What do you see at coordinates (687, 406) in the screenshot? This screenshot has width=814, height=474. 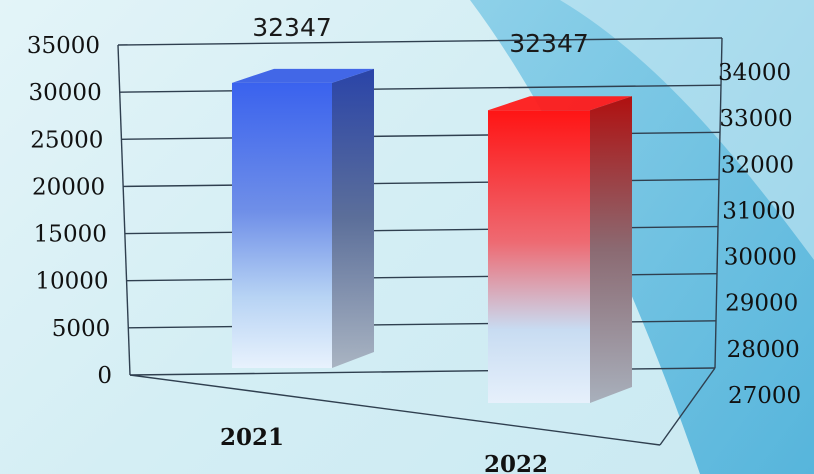 I see `floor-right-edge` at bounding box center [687, 406].